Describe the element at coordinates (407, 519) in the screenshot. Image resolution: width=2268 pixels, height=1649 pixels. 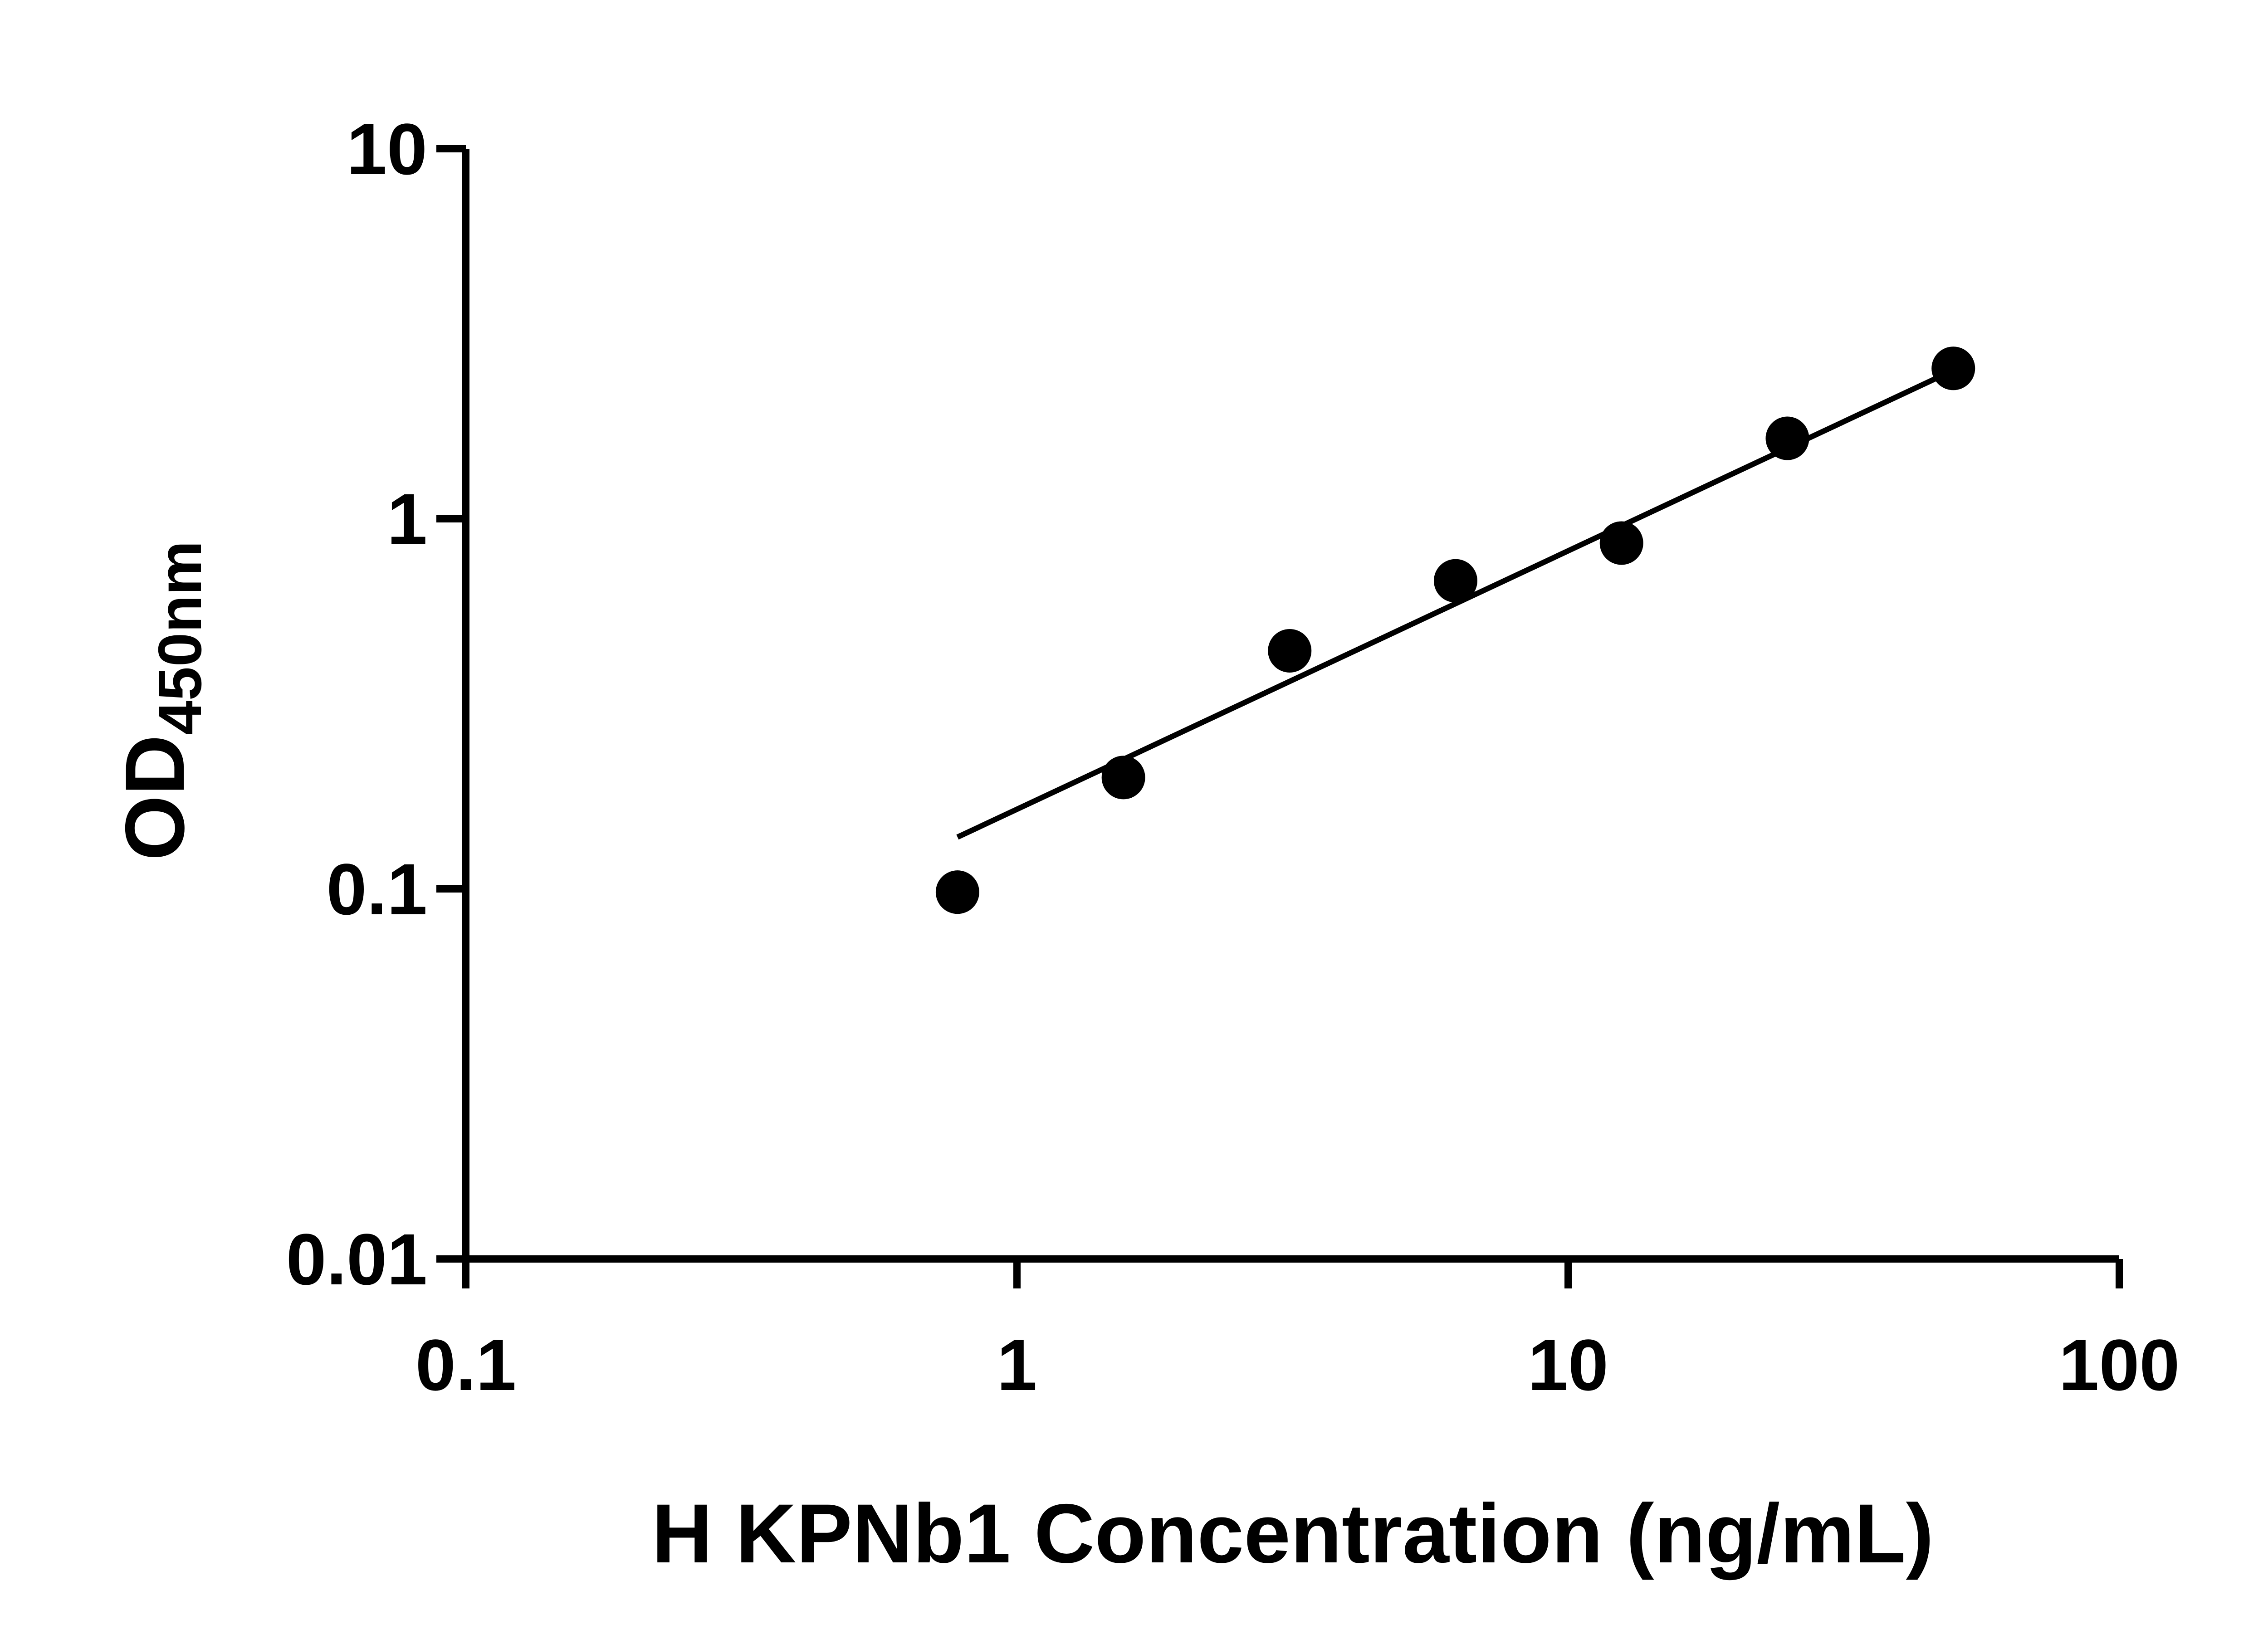
I see `y-tick-label: 1` at that location.